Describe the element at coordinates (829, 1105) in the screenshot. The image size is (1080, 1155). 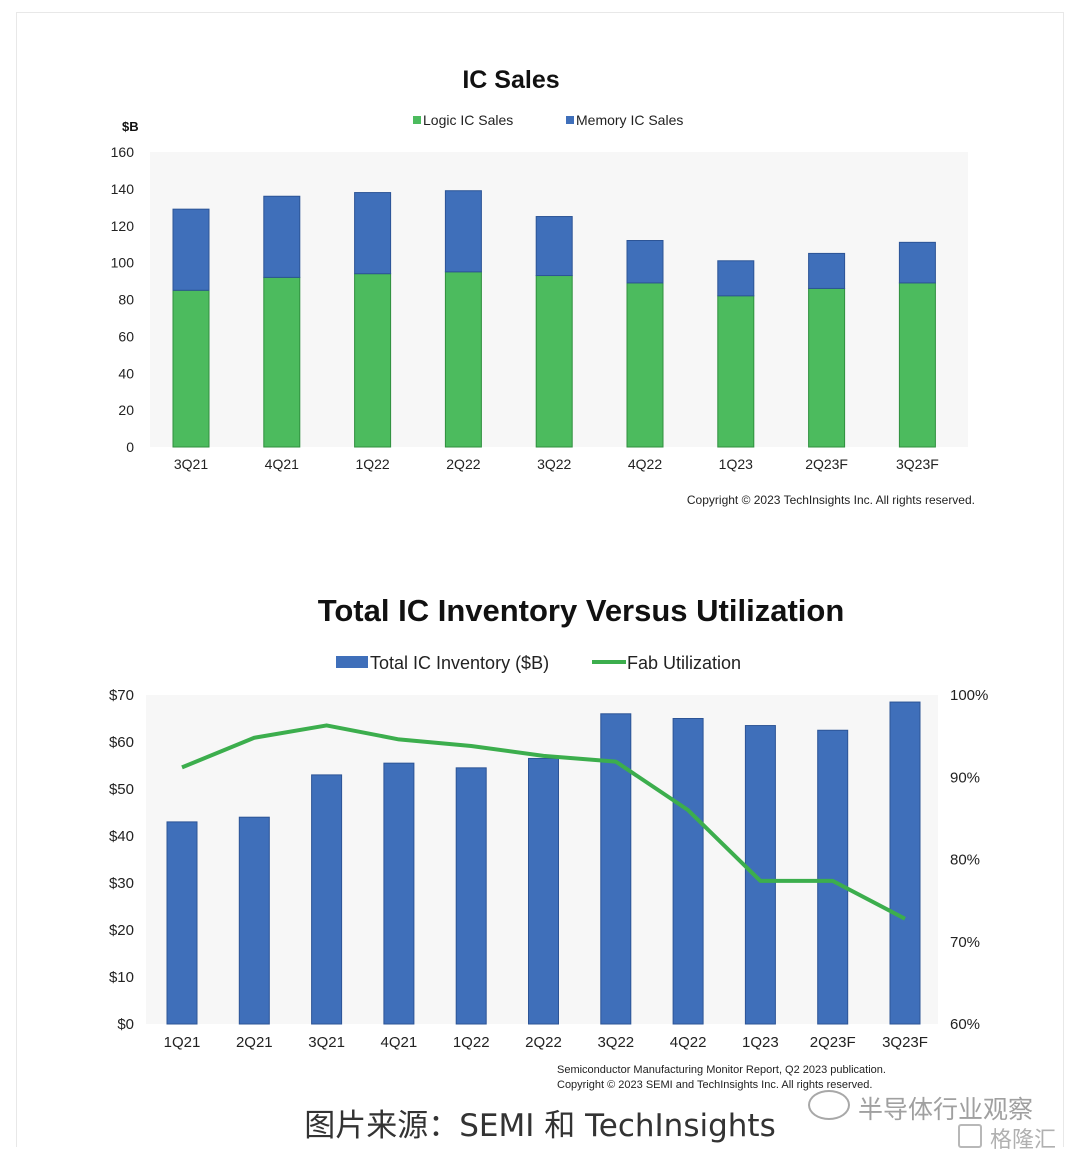
I see `wechat-icon` at that location.